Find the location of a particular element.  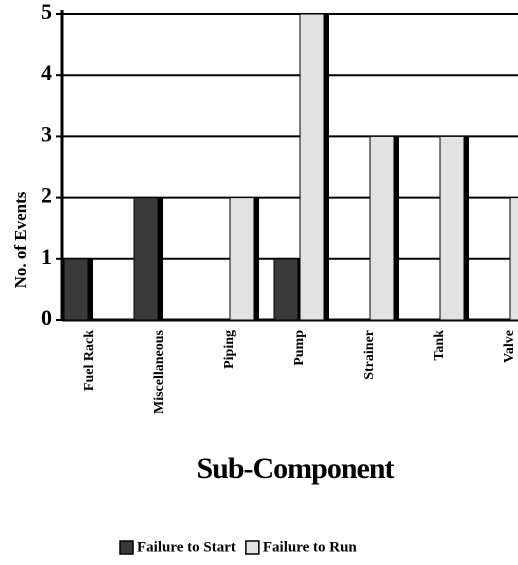

y-tick-label: 4 is located at coordinates (46, 72).